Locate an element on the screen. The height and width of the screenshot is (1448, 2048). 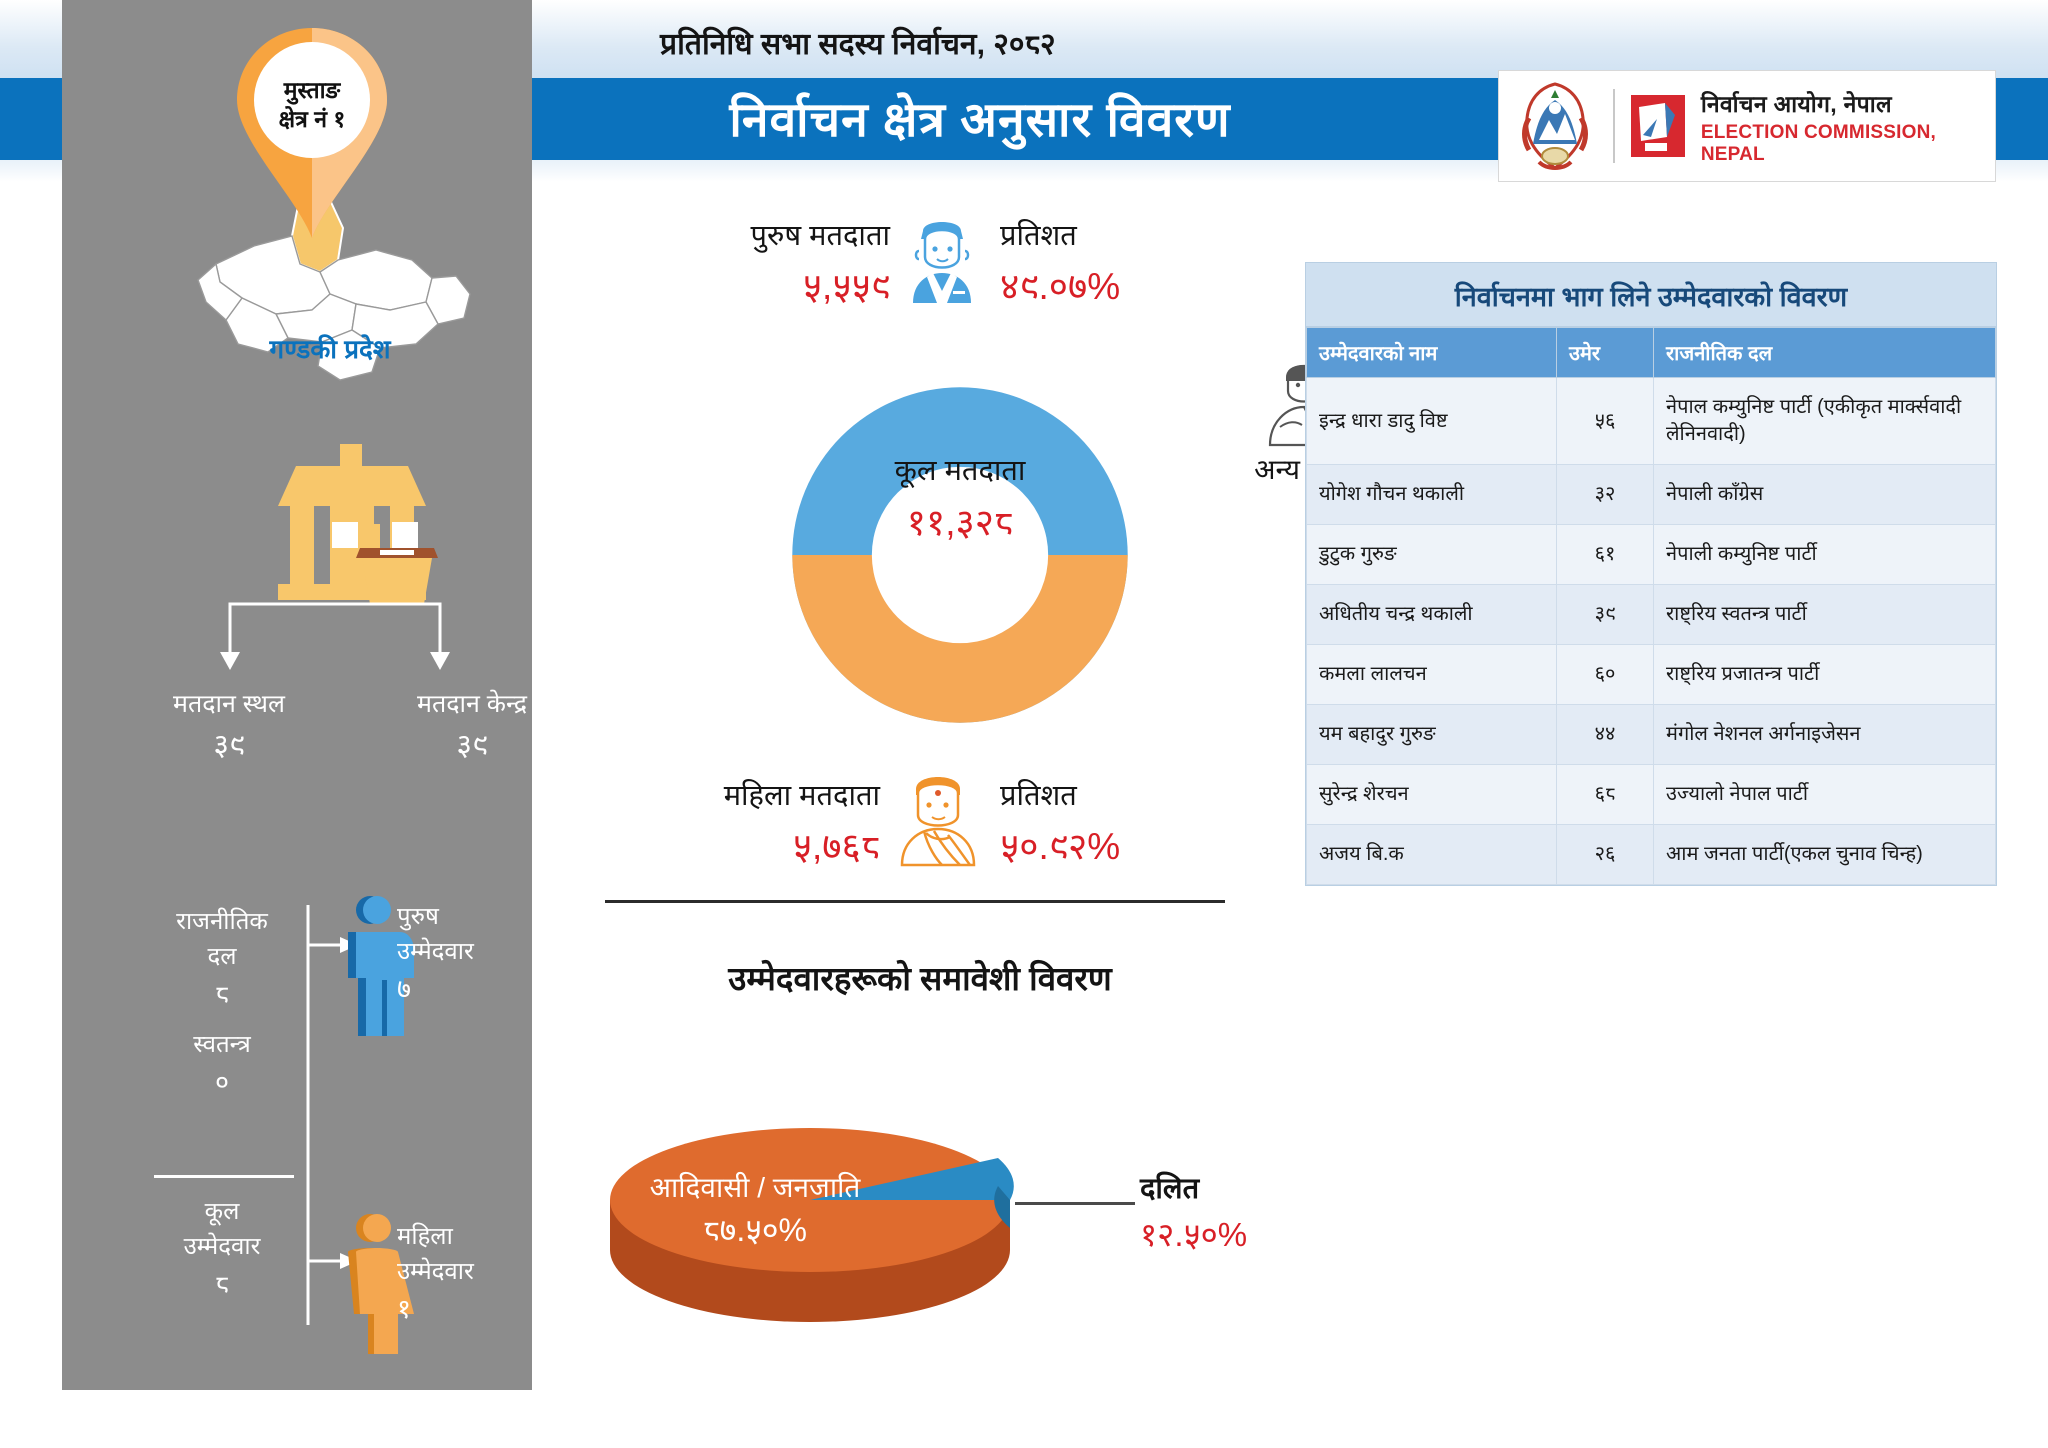
male-voters-stat: पुरुष मतदाता ५,५५९ is located at coordinates (730, 262).